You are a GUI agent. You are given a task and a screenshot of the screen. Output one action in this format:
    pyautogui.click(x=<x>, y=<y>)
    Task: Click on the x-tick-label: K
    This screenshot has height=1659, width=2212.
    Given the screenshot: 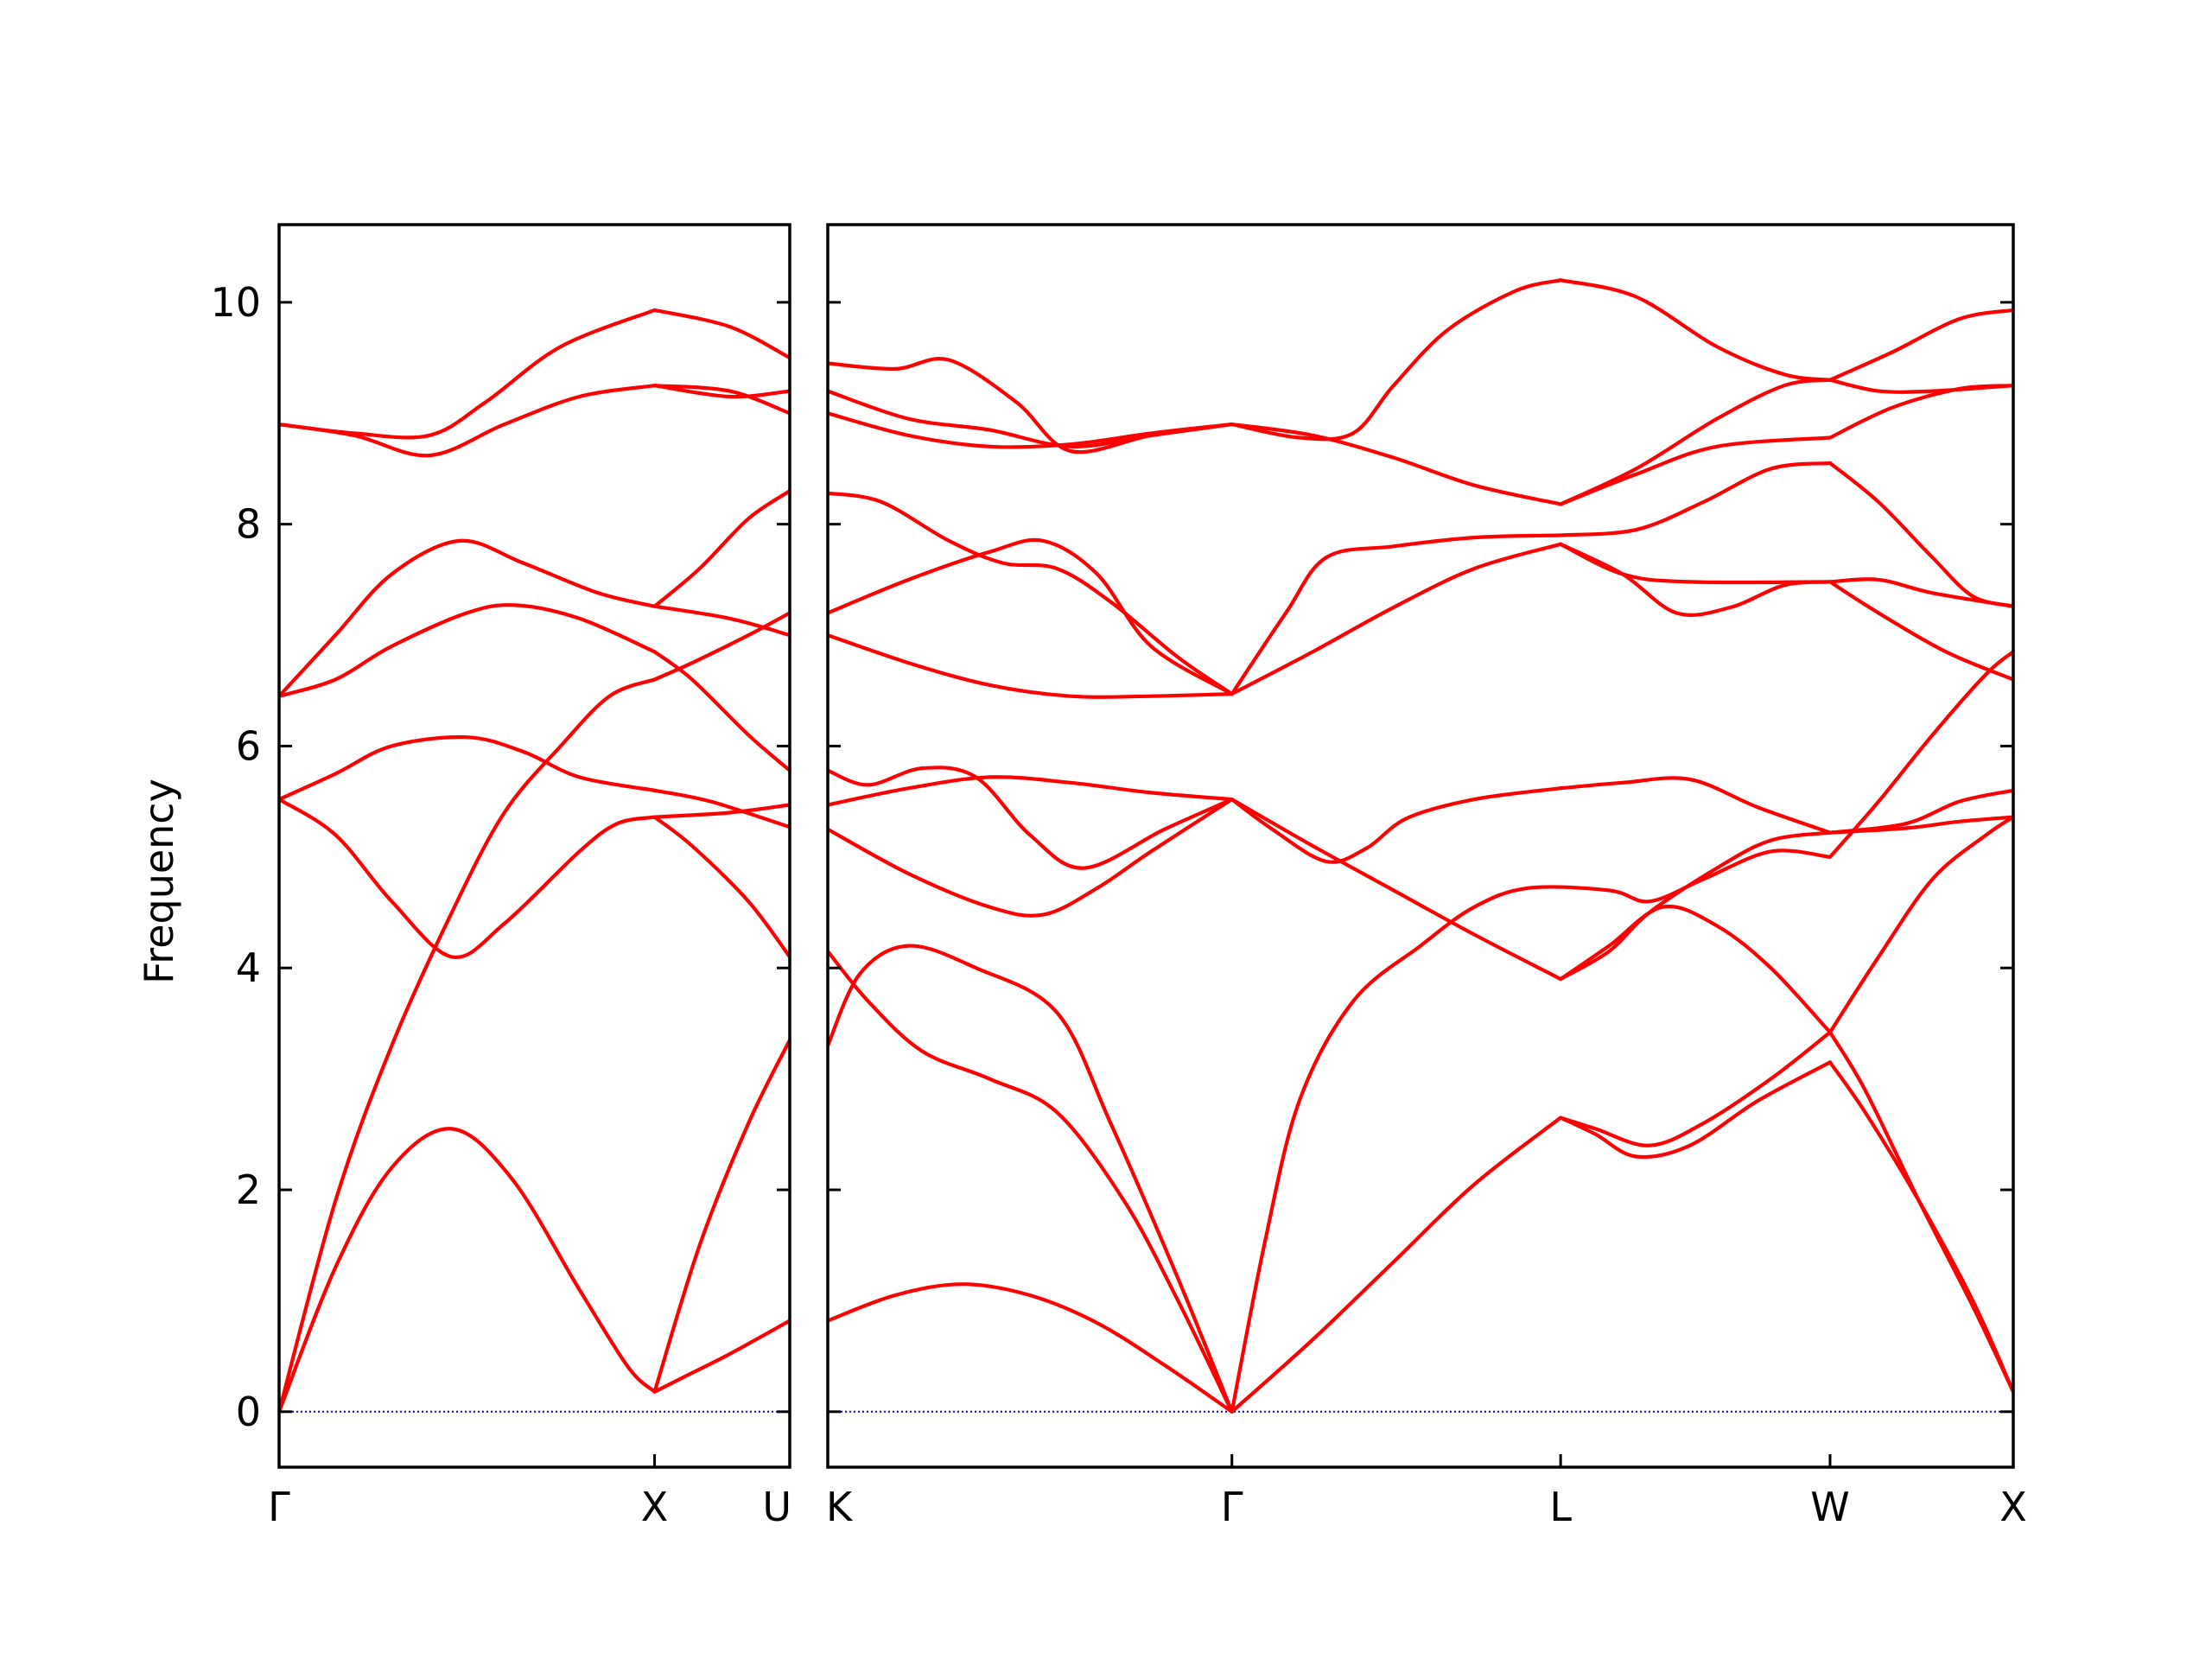 What is the action you would take?
    pyautogui.click(x=840, y=1507)
    